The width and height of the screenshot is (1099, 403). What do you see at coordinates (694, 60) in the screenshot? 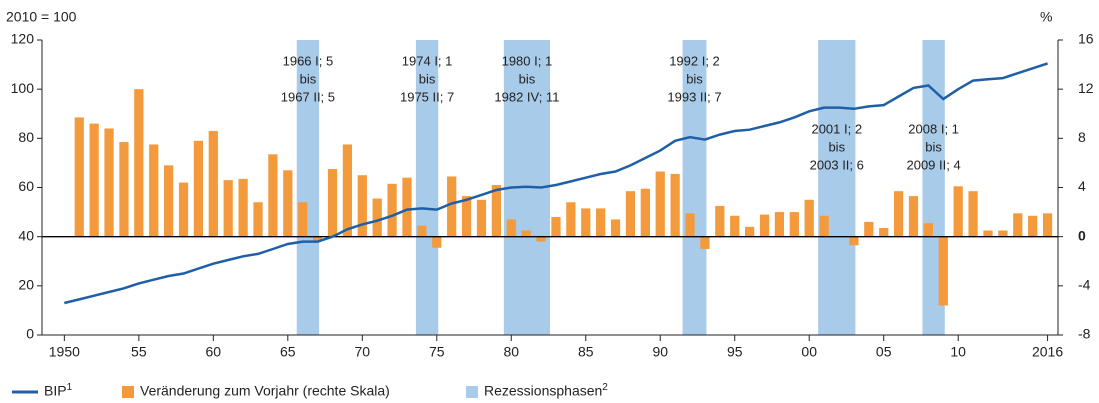
I see `recession-label: 1992 I; 2` at bounding box center [694, 60].